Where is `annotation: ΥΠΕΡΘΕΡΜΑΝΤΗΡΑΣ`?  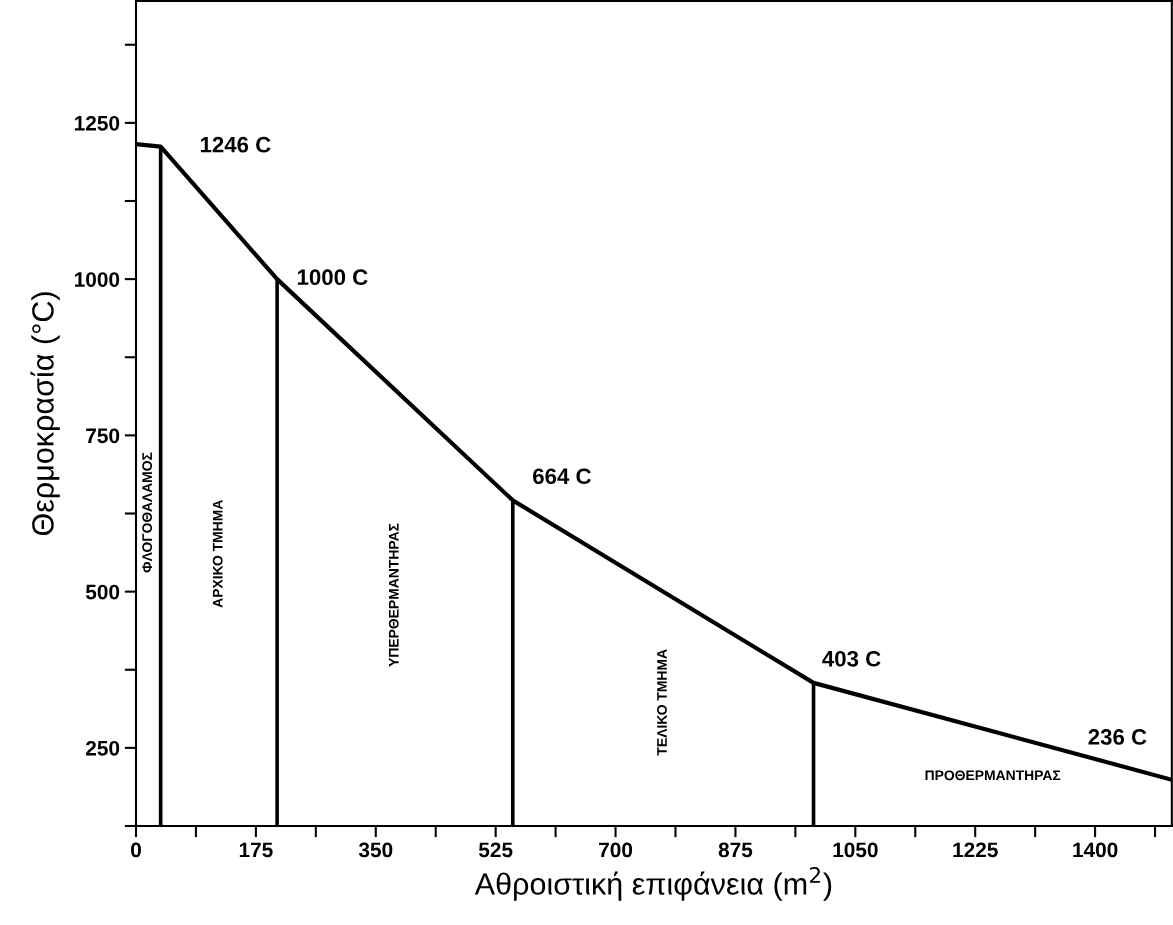
annotation: ΥΠΕΡΘΕΡΜΑΝΤΗΡΑΣ is located at coordinates (393, 595).